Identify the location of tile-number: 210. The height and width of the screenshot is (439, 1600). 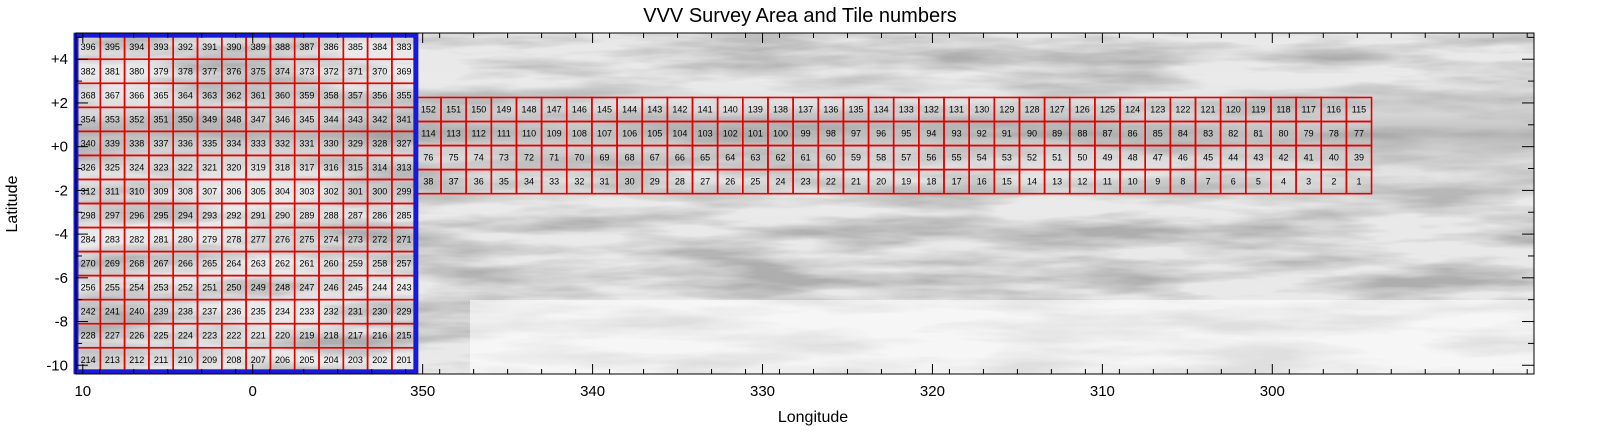
(185, 360).